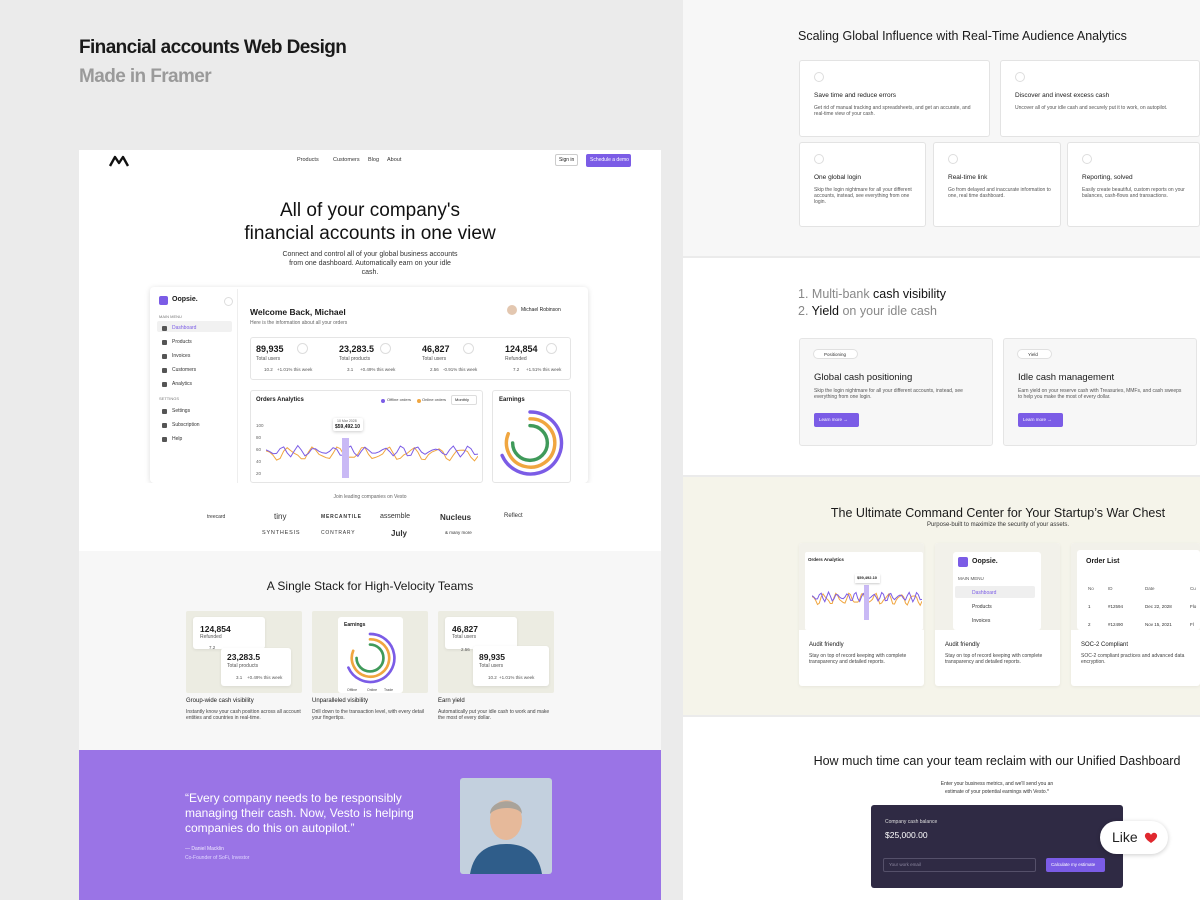  I want to click on calculate-button, so click(1075, 865).